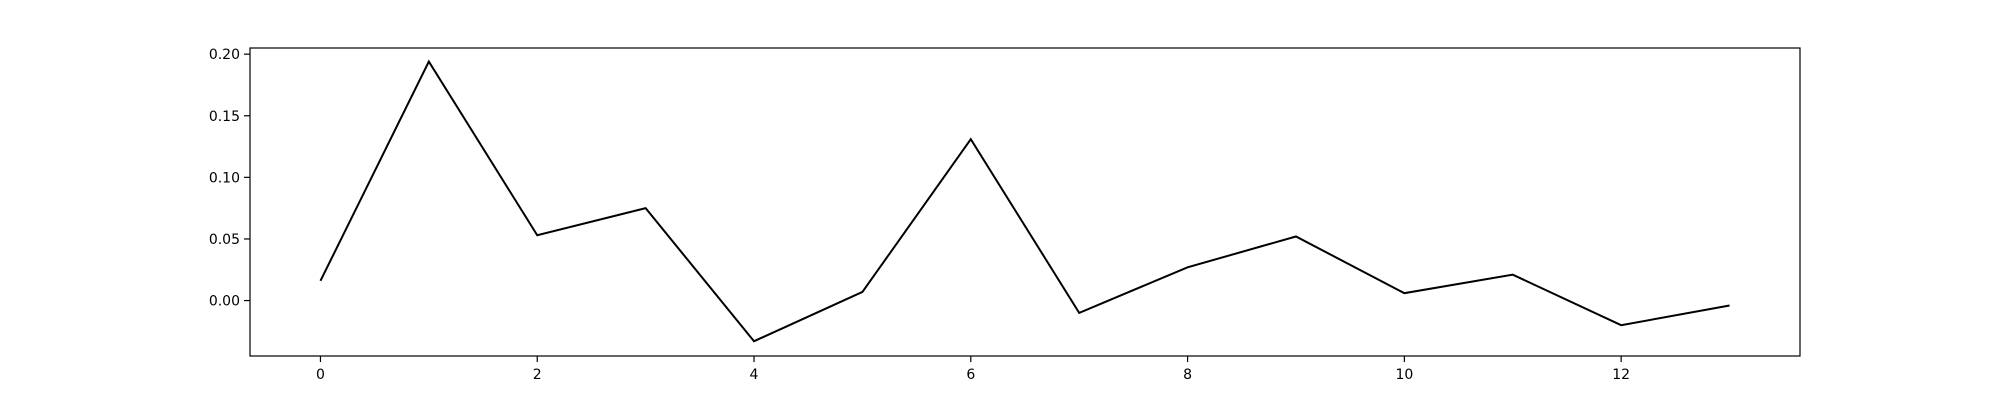  I want to click on x-tick-label: 4, so click(754, 375).